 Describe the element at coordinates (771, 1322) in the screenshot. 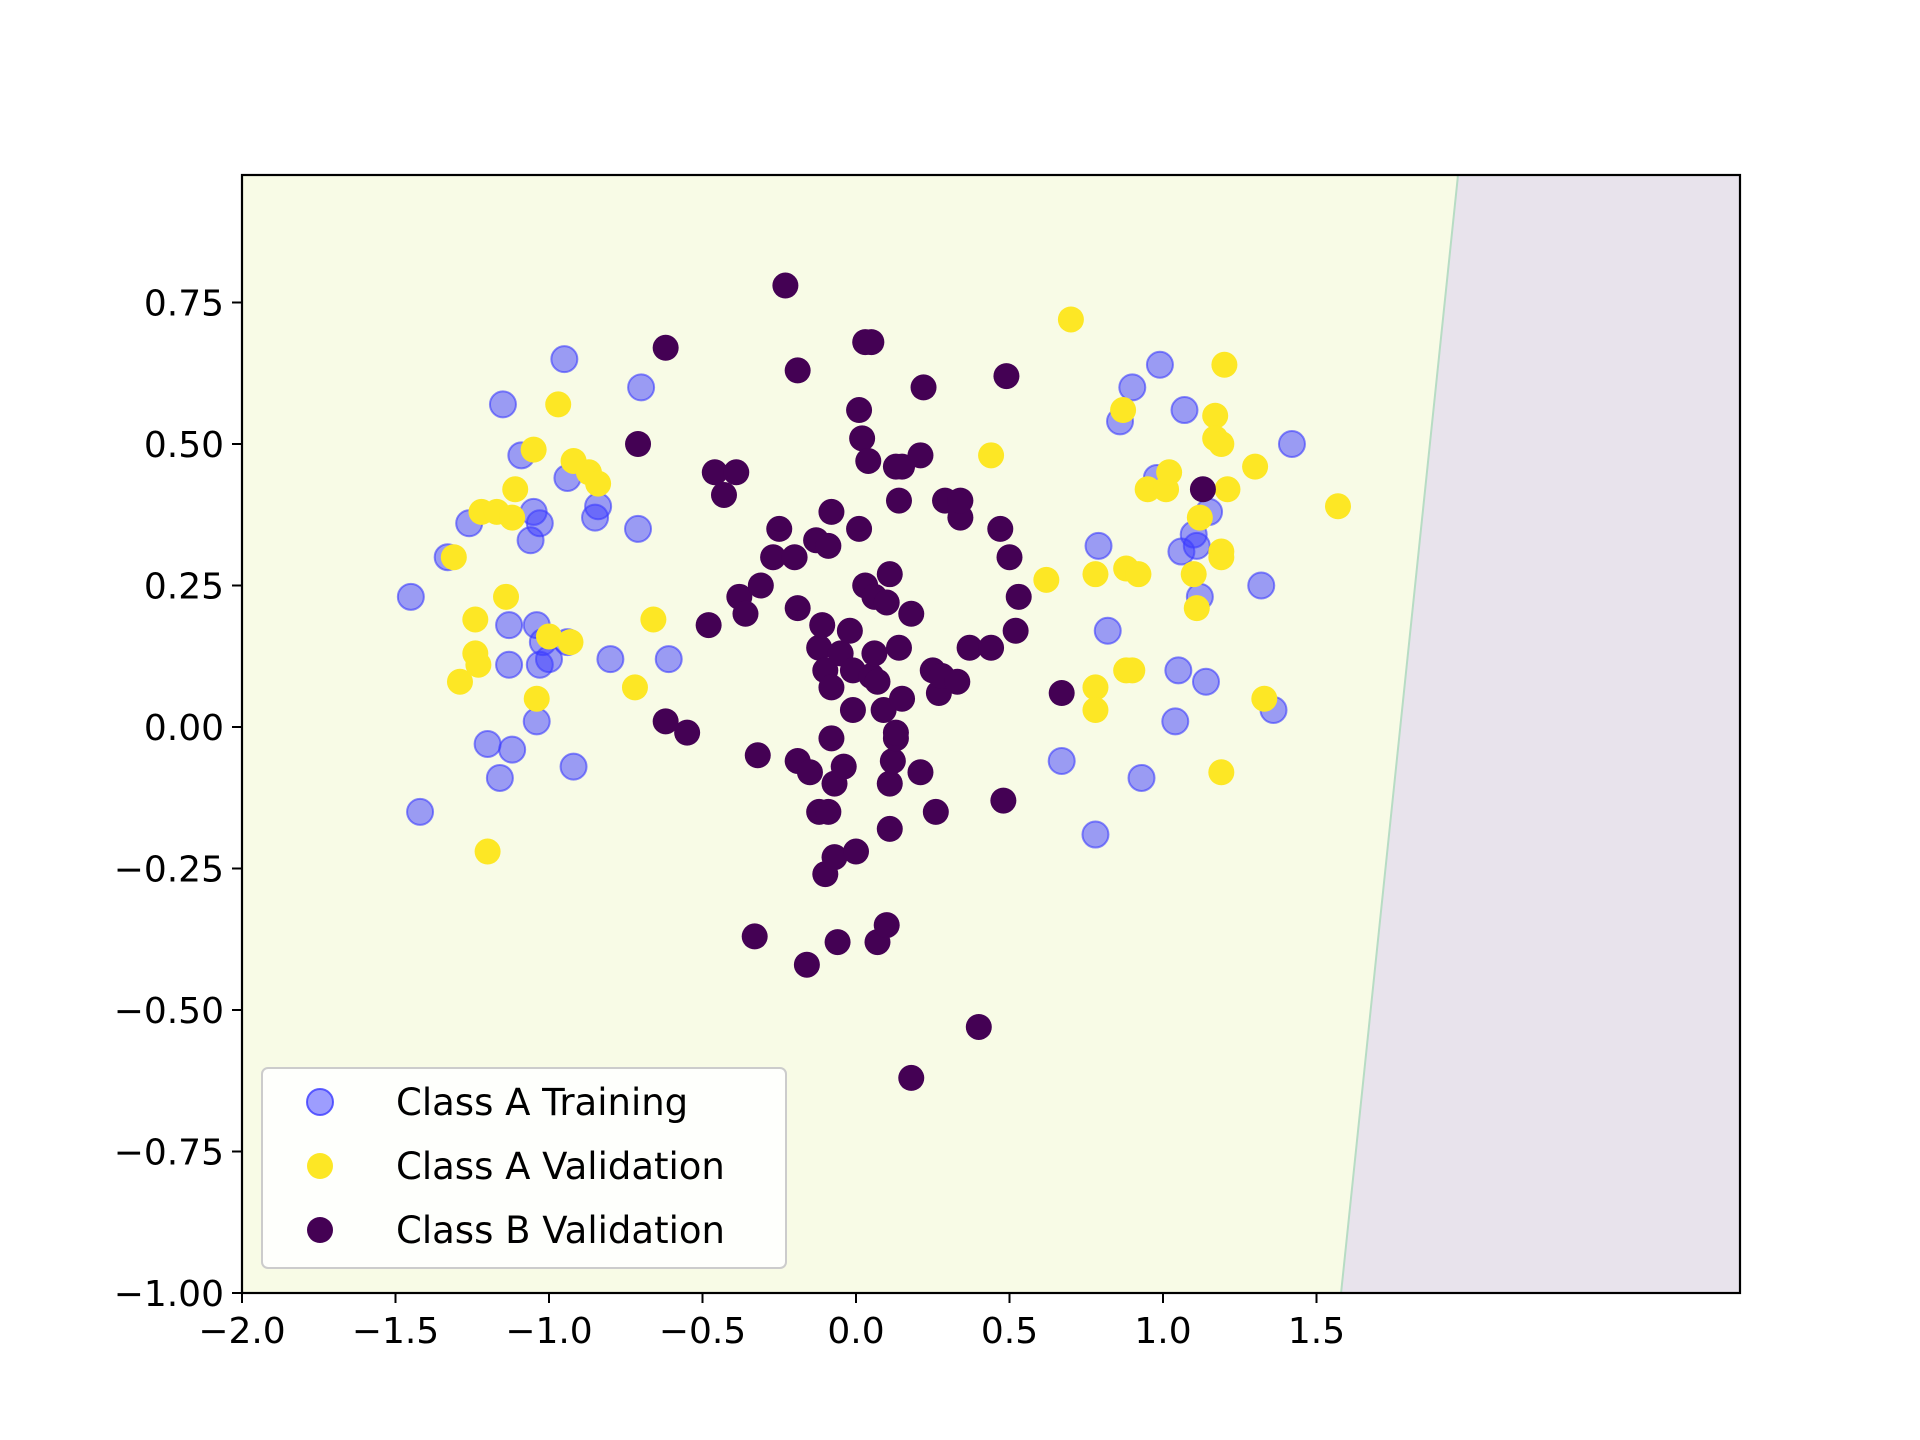

I see `x-axis: −2.0 −1.5 −1.0 −0.5 0.0 0.5 1.0 1.5` at that location.